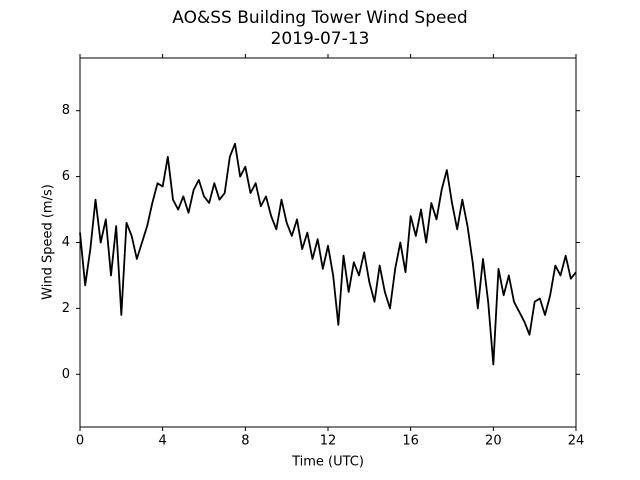 The width and height of the screenshot is (640, 480). What do you see at coordinates (320, 39) in the screenshot?
I see `chart-subtitle: 2019-07-13` at bounding box center [320, 39].